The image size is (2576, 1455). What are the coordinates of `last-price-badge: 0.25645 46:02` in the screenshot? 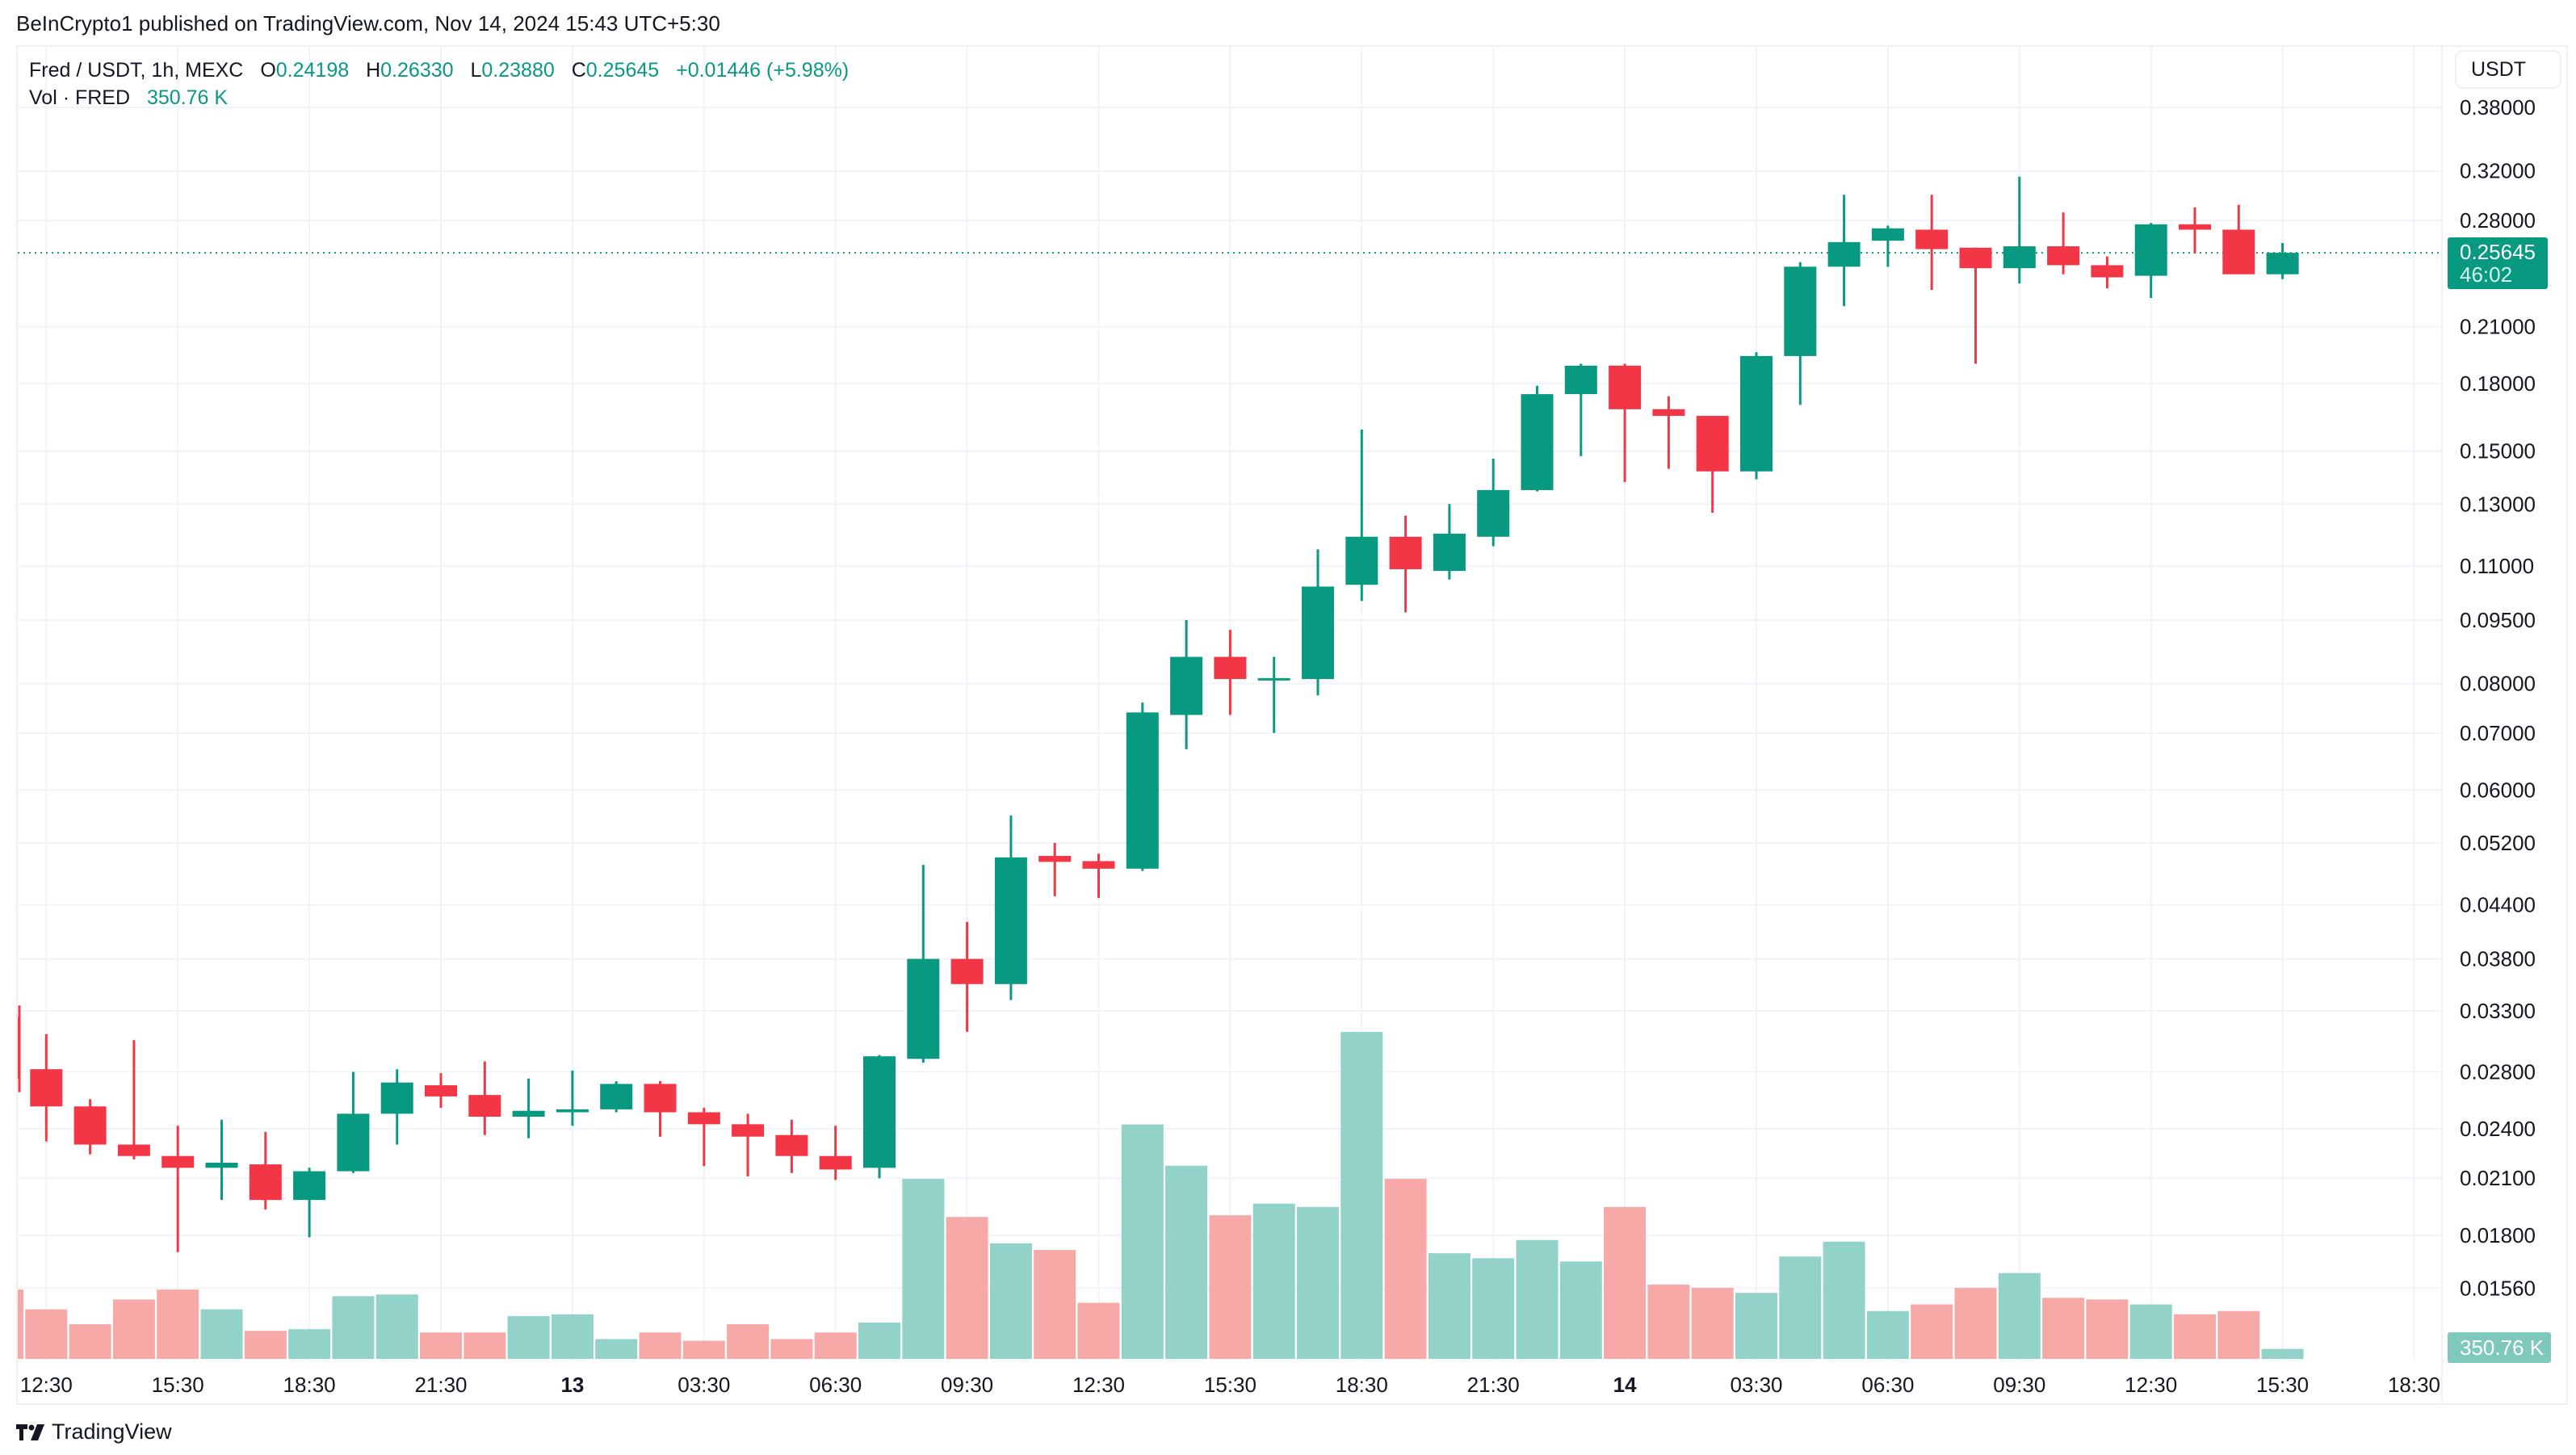 It's located at (2498, 263).